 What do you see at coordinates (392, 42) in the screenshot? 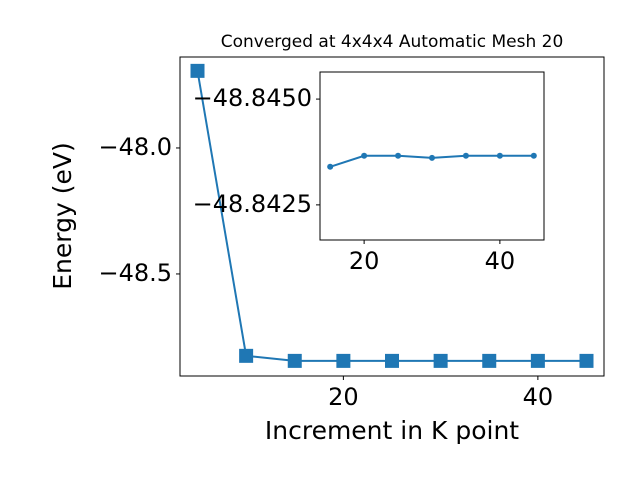
I see `chart-title: Converged at 4x4x4 Automatic Mesh 20` at bounding box center [392, 42].